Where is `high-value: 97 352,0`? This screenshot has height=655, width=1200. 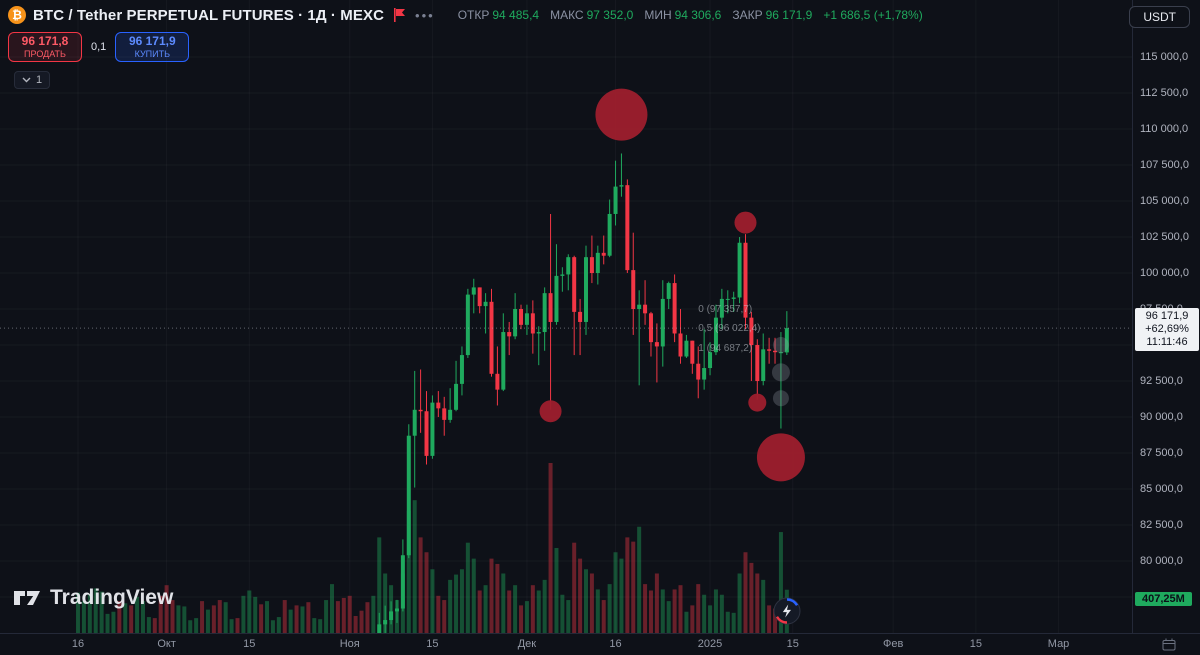
high-value: 97 352,0 is located at coordinates (610, 15).